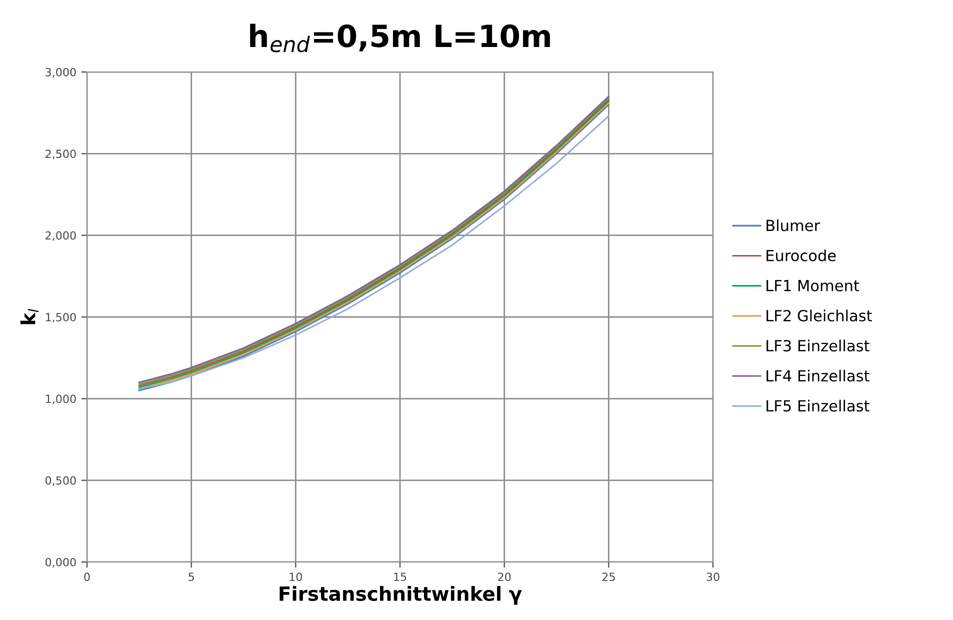  I want to click on legend-label: LF3 Einzellast, so click(818, 346).